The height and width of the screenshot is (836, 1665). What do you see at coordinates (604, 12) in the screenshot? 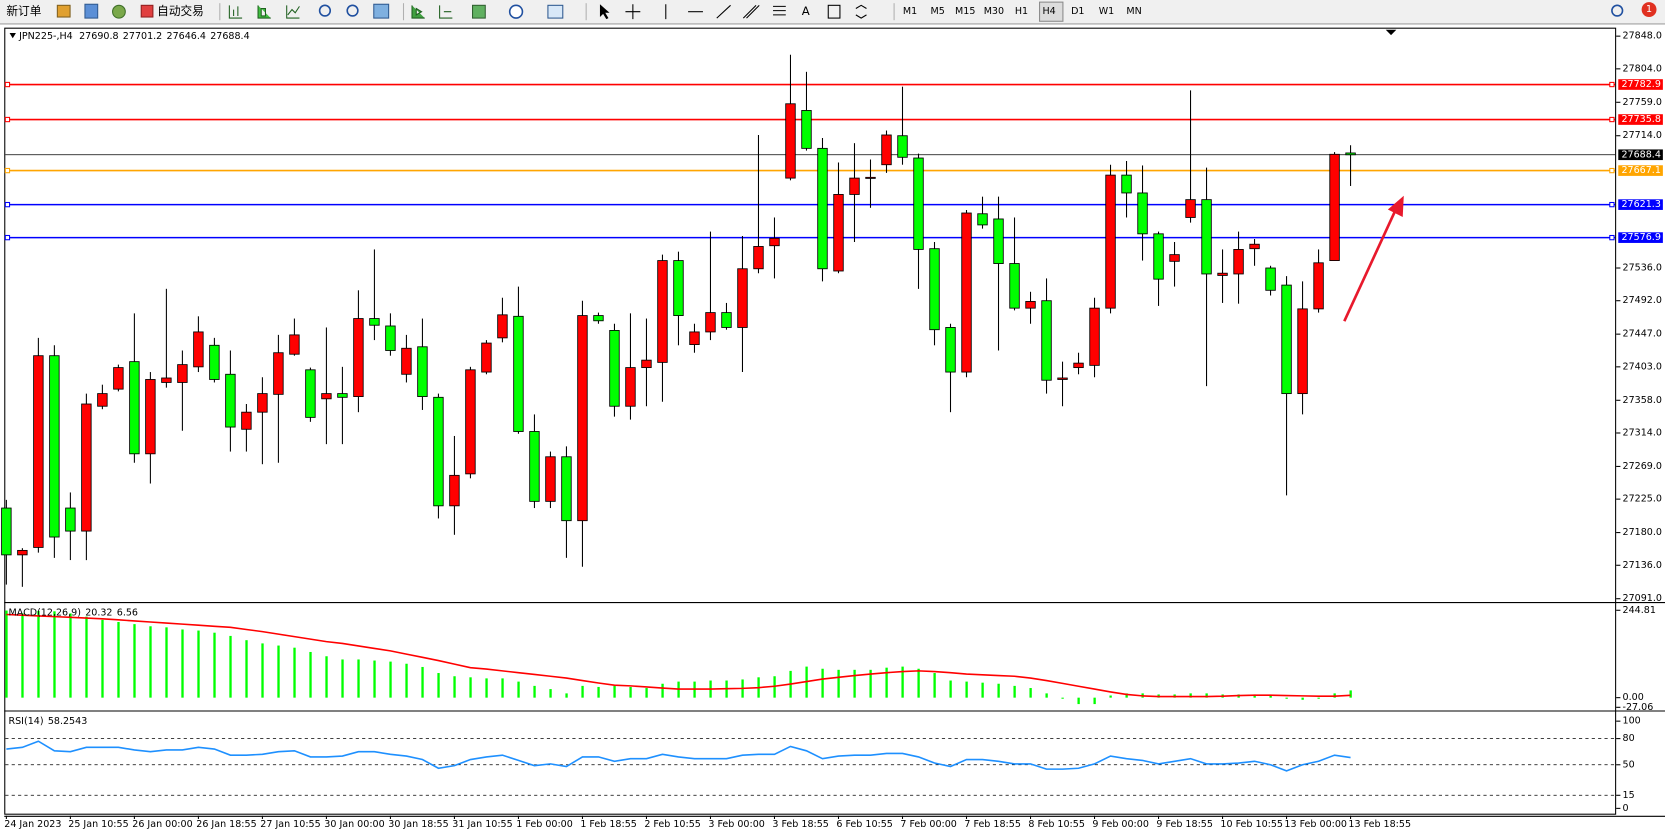
I see `cursor-tool` at bounding box center [604, 12].